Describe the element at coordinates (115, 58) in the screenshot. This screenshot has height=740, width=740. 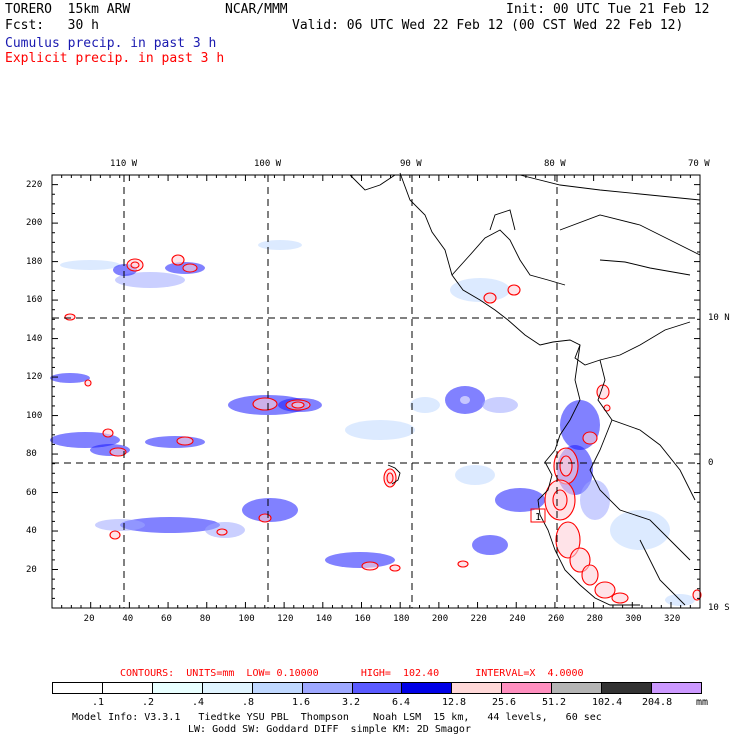
I see `explicit-legend-label: Explicit precip. in past 3 h` at that location.